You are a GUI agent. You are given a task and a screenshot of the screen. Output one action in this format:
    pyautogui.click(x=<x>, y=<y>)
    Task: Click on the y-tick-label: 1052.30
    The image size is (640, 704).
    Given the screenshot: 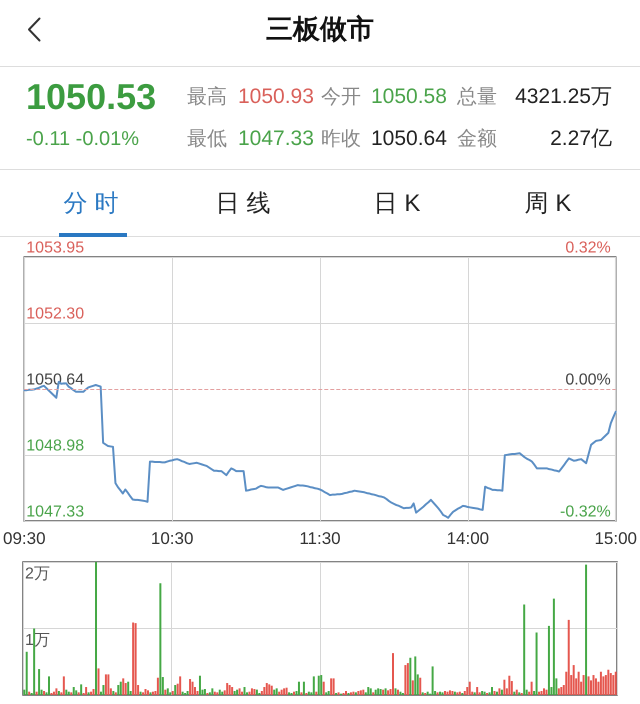 What is the action you would take?
    pyautogui.click(x=55, y=313)
    